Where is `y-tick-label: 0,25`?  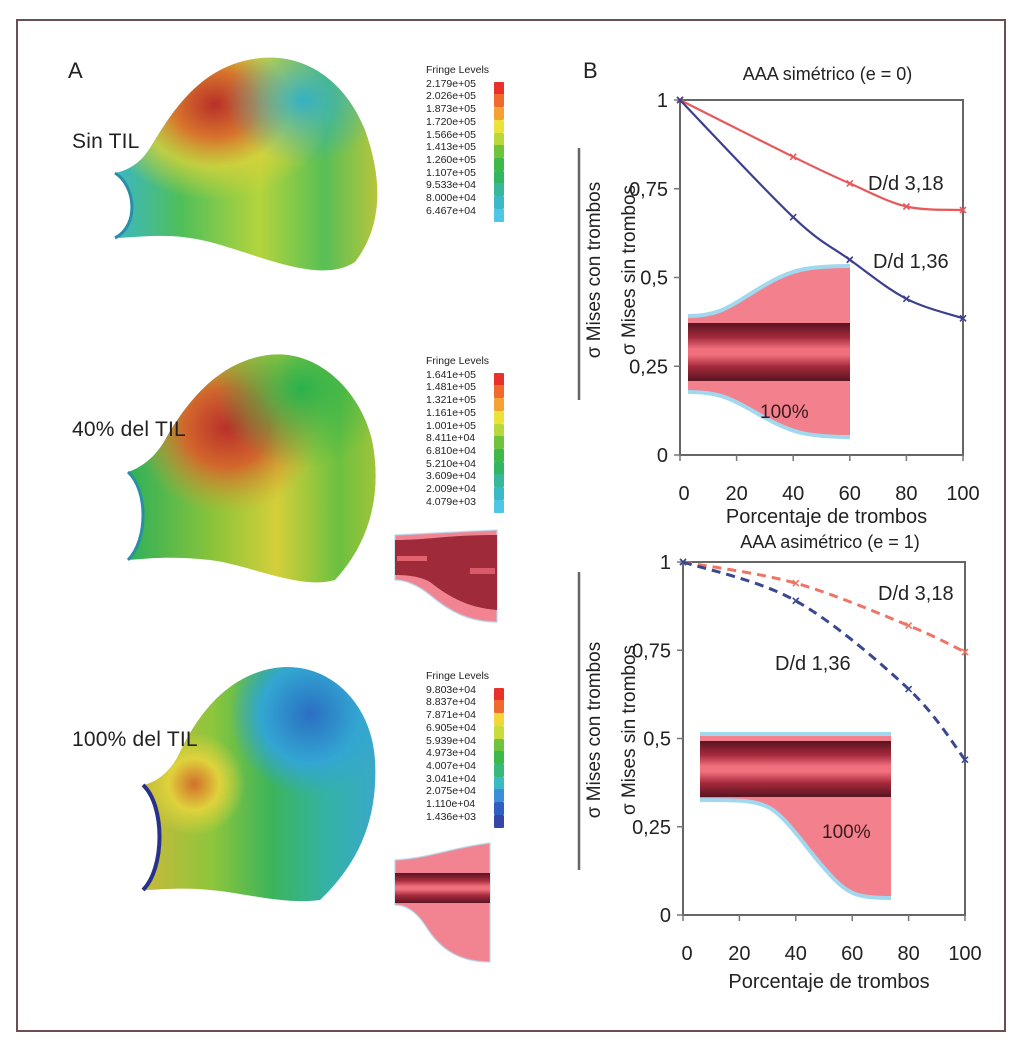
y-tick-label: 0,25 is located at coordinates (648, 367).